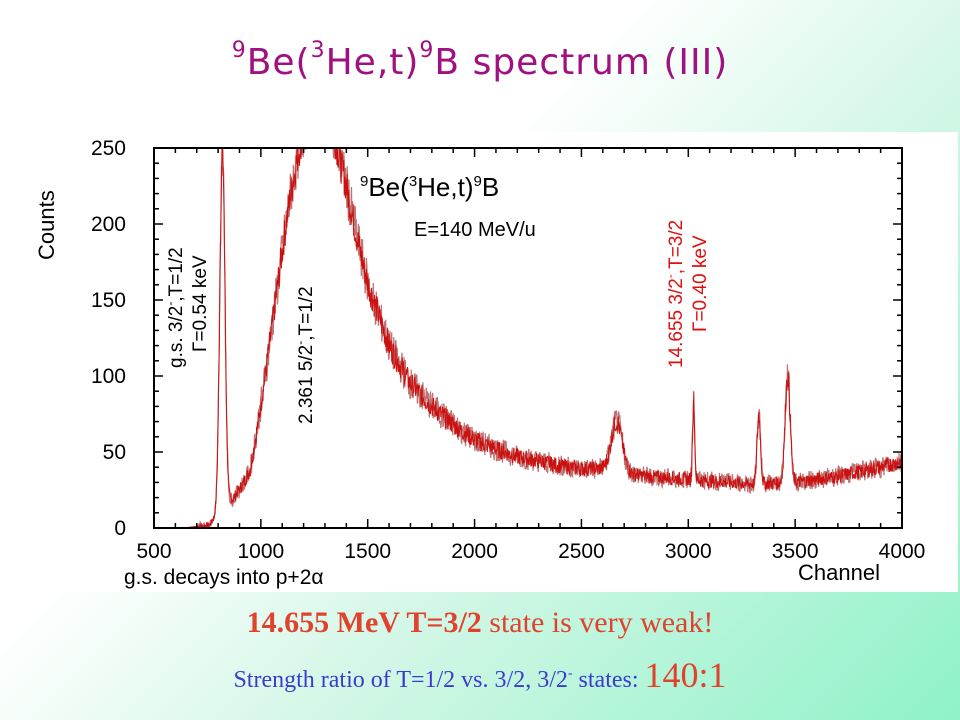  Describe the element at coordinates (688, 551) in the screenshot. I see `x-tick-label: 3000` at that location.